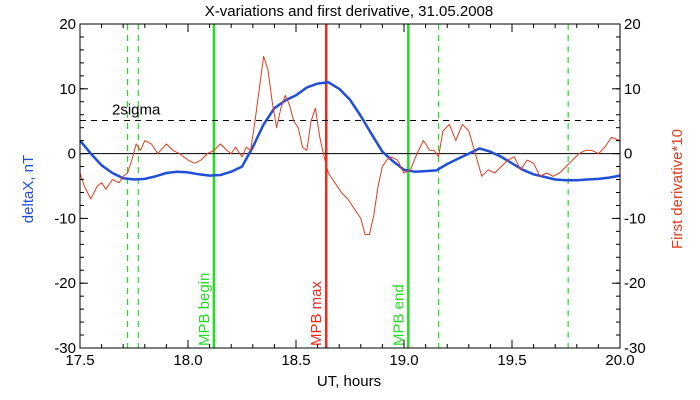 The width and height of the screenshot is (700, 400). I want to click on x-tick-label: 19.0, so click(403, 360).